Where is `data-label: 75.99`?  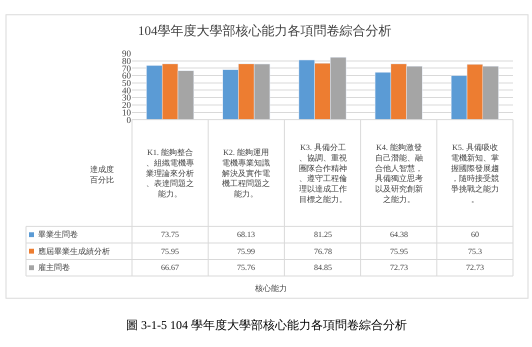
data-label: 75.99 is located at coordinates (246, 251).